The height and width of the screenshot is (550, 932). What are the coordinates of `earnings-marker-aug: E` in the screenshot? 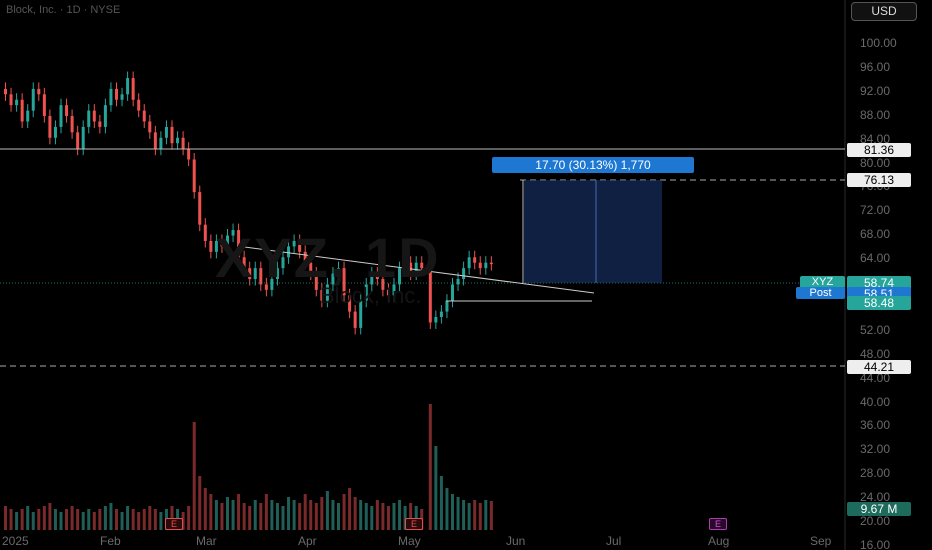 It's located at (718, 524).